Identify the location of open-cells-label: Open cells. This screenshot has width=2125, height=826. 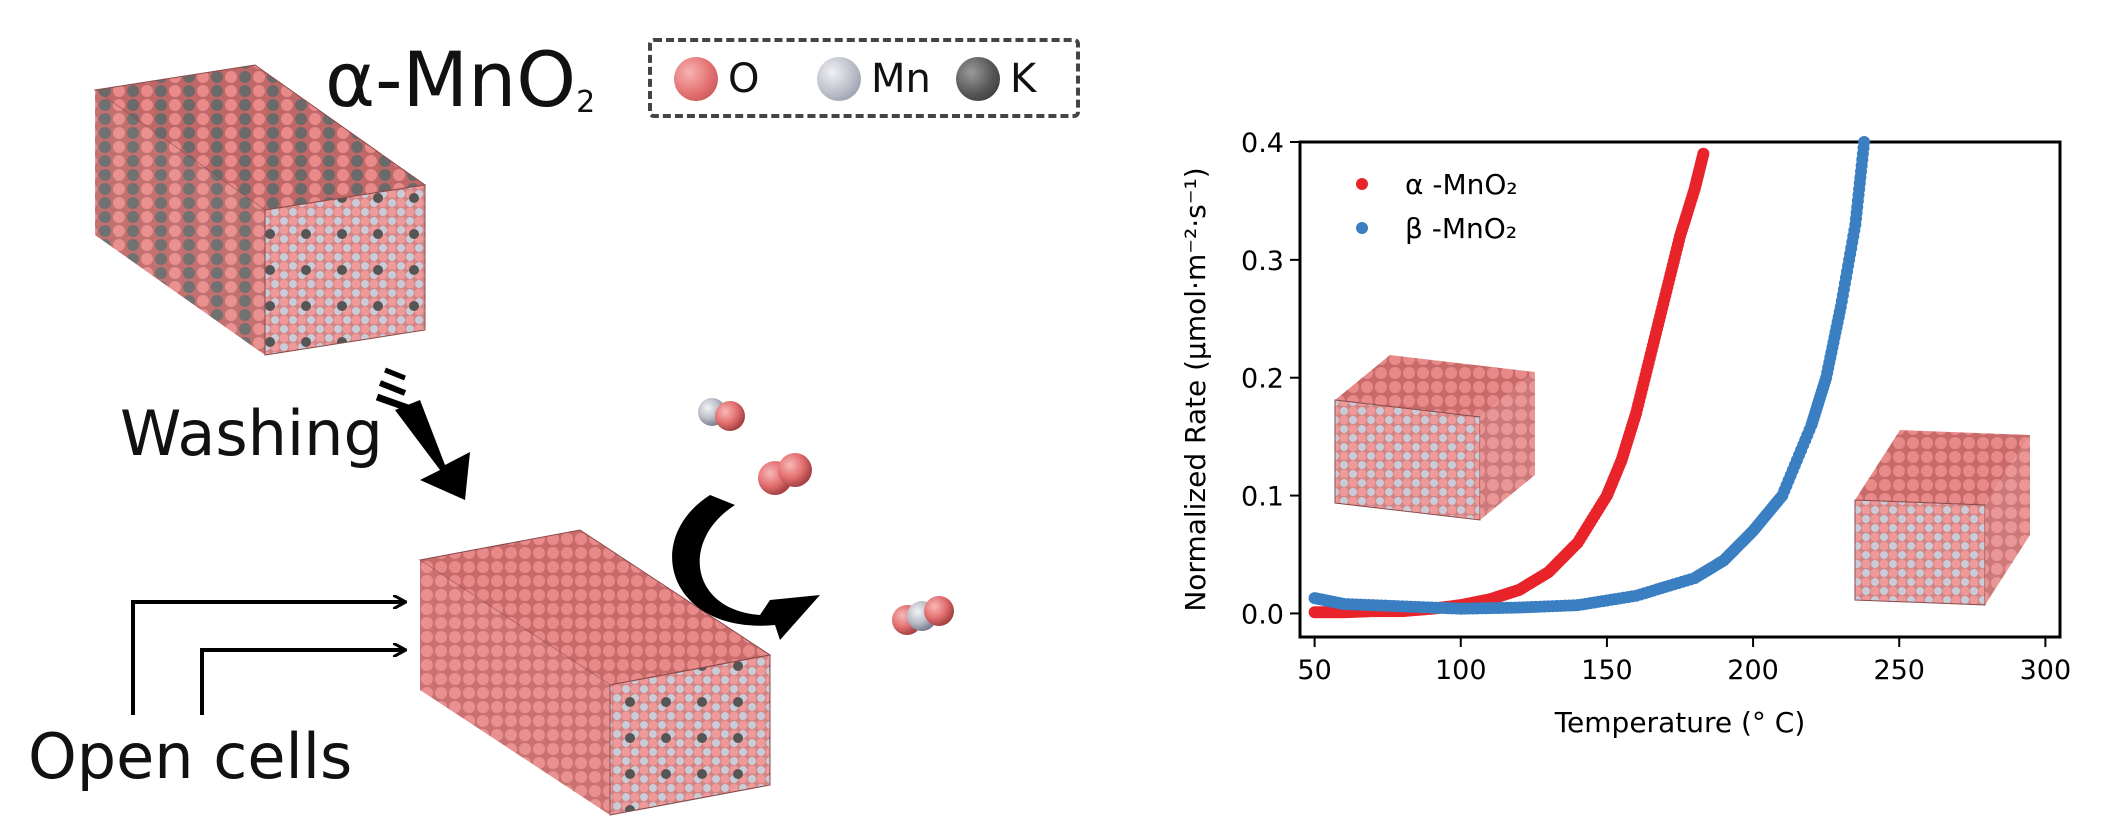
(190, 756).